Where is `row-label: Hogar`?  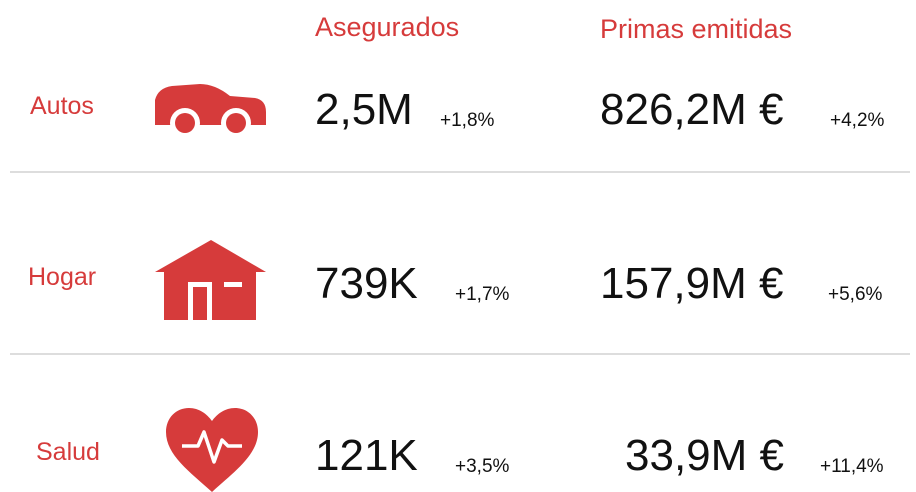
row-label: Hogar is located at coordinates (62, 277).